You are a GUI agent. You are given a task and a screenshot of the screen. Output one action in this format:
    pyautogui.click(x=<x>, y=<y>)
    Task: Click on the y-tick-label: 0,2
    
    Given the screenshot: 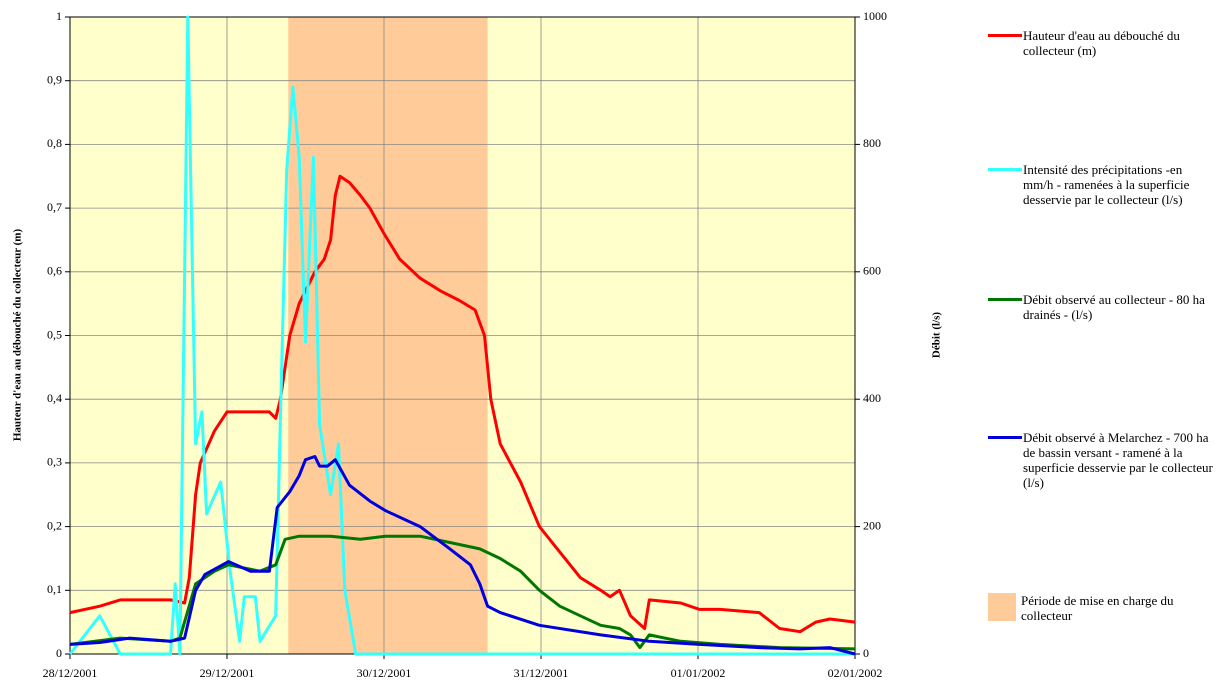 What is the action you would take?
    pyautogui.click(x=54, y=525)
    